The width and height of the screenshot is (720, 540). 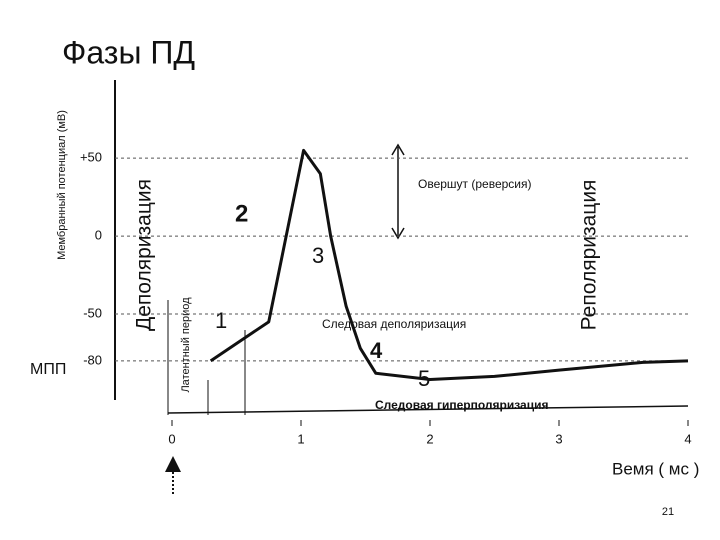 What do you see at coordinates (48, 369) in the screenshot?
I see `annotation: МПП` at bounding box center [48, 369].